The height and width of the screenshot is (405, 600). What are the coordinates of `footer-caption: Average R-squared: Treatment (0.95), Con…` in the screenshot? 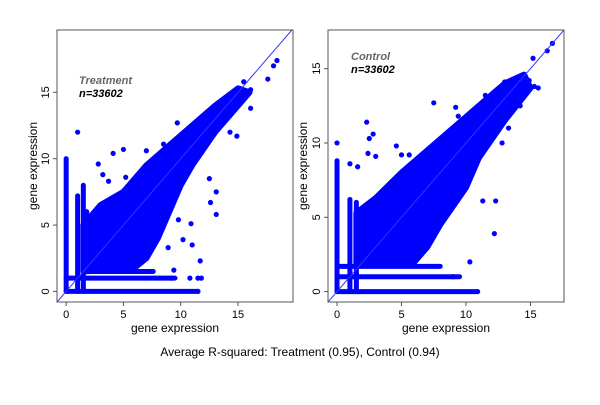 It's located at (299, 352).